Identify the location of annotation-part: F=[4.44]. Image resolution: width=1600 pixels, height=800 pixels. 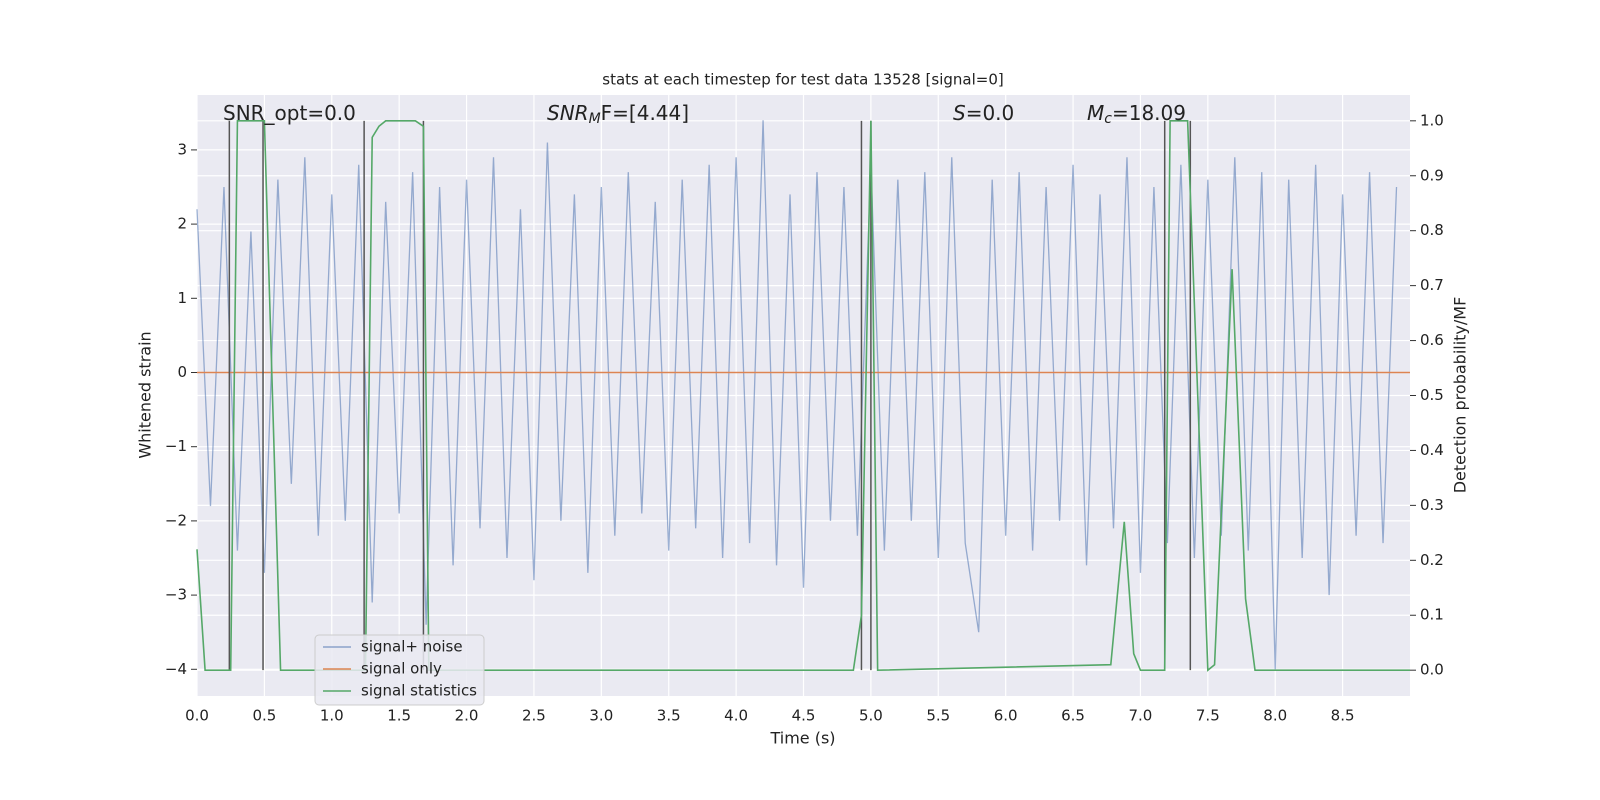
(645, 113).